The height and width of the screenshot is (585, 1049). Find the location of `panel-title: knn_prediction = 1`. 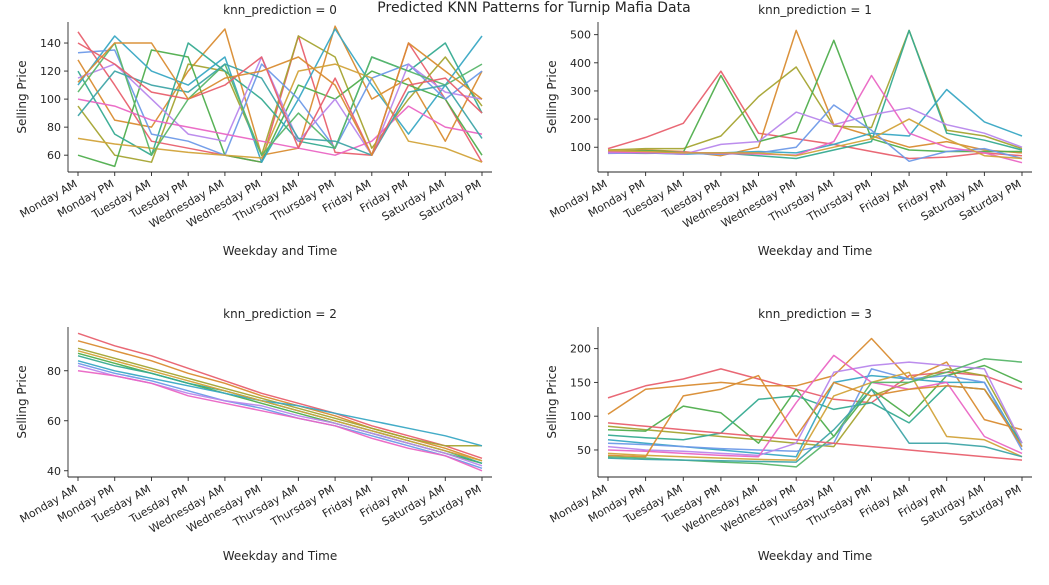

panel-title: knn_prediction = 1 is located at coordinates (815, 10).